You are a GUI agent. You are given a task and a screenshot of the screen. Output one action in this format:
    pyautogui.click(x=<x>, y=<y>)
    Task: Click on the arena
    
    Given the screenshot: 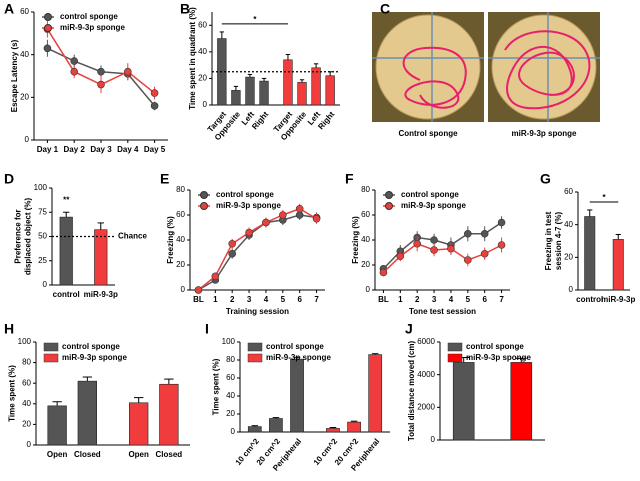 What is the action you would take?
    pyautogui.click(x=428, y=67)
    